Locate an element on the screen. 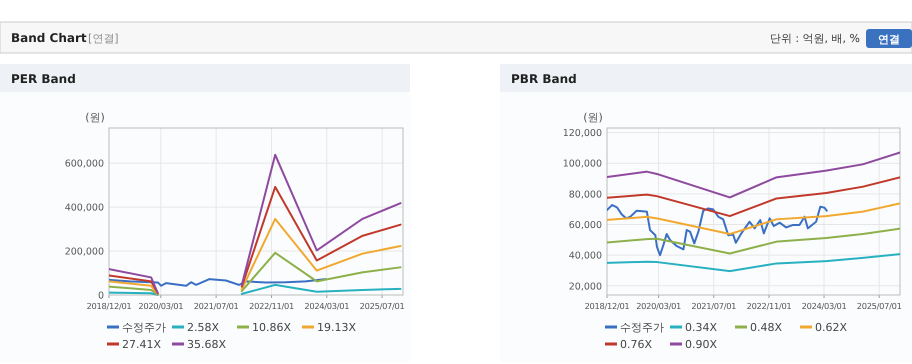  y-tick-label: 120,000 is located at coordinates (582, 134).